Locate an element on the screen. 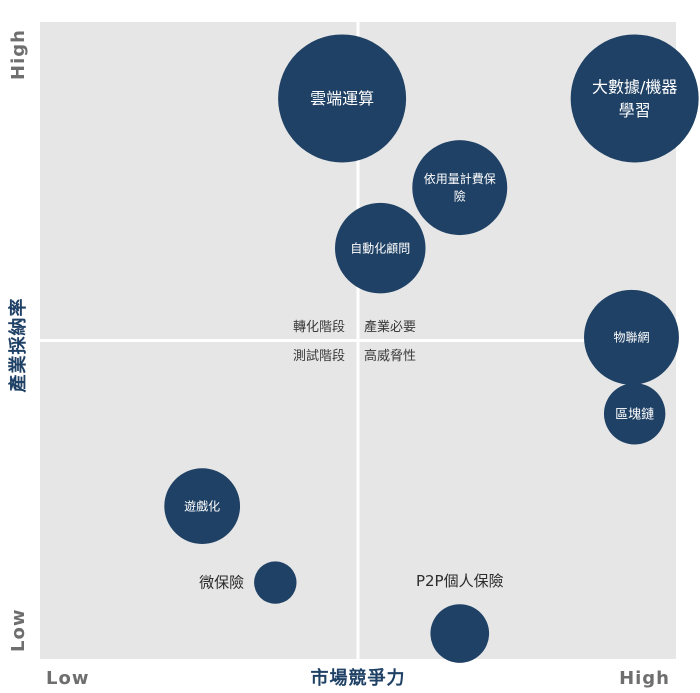 This screenshot has width=700, height=693. x-axis-title: 市場競爭力 is located at coordinates (358, 678).